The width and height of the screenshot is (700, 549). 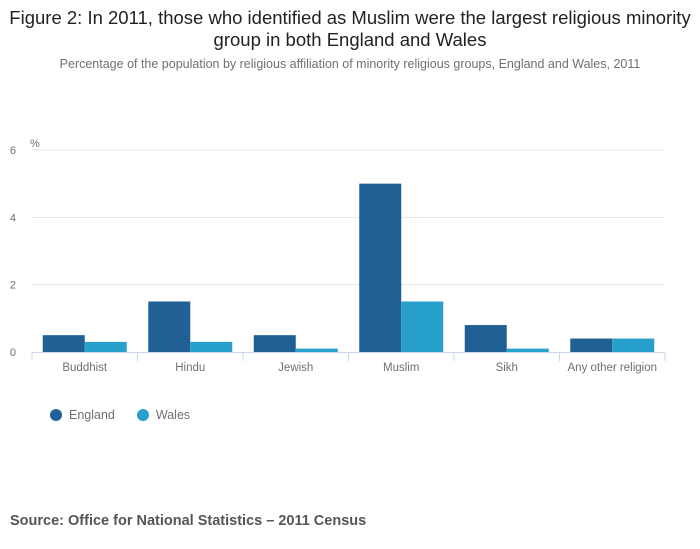 What do you see at coordinates (13, 286) in the screenshot?
I see `y-tick-label: 2` at bounding box center [13, 286].